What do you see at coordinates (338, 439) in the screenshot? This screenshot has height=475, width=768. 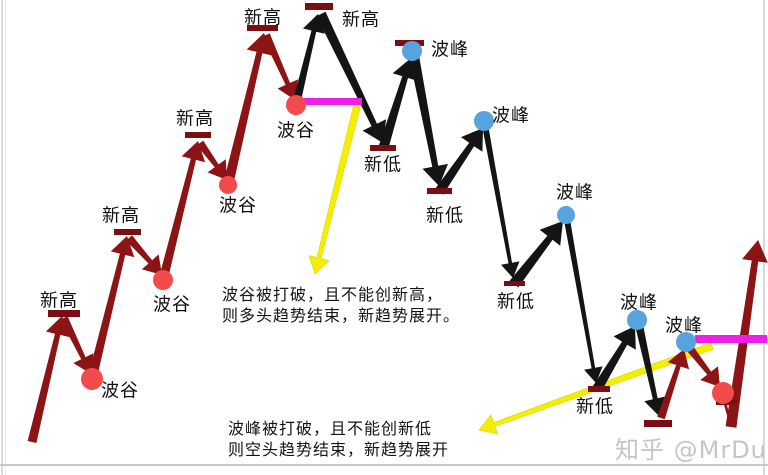 I see `annotation-peak-broken: 波峰被打破，且不能创新低 则空头趋势结束，新趋势展开` at bounding box center [338, 439].